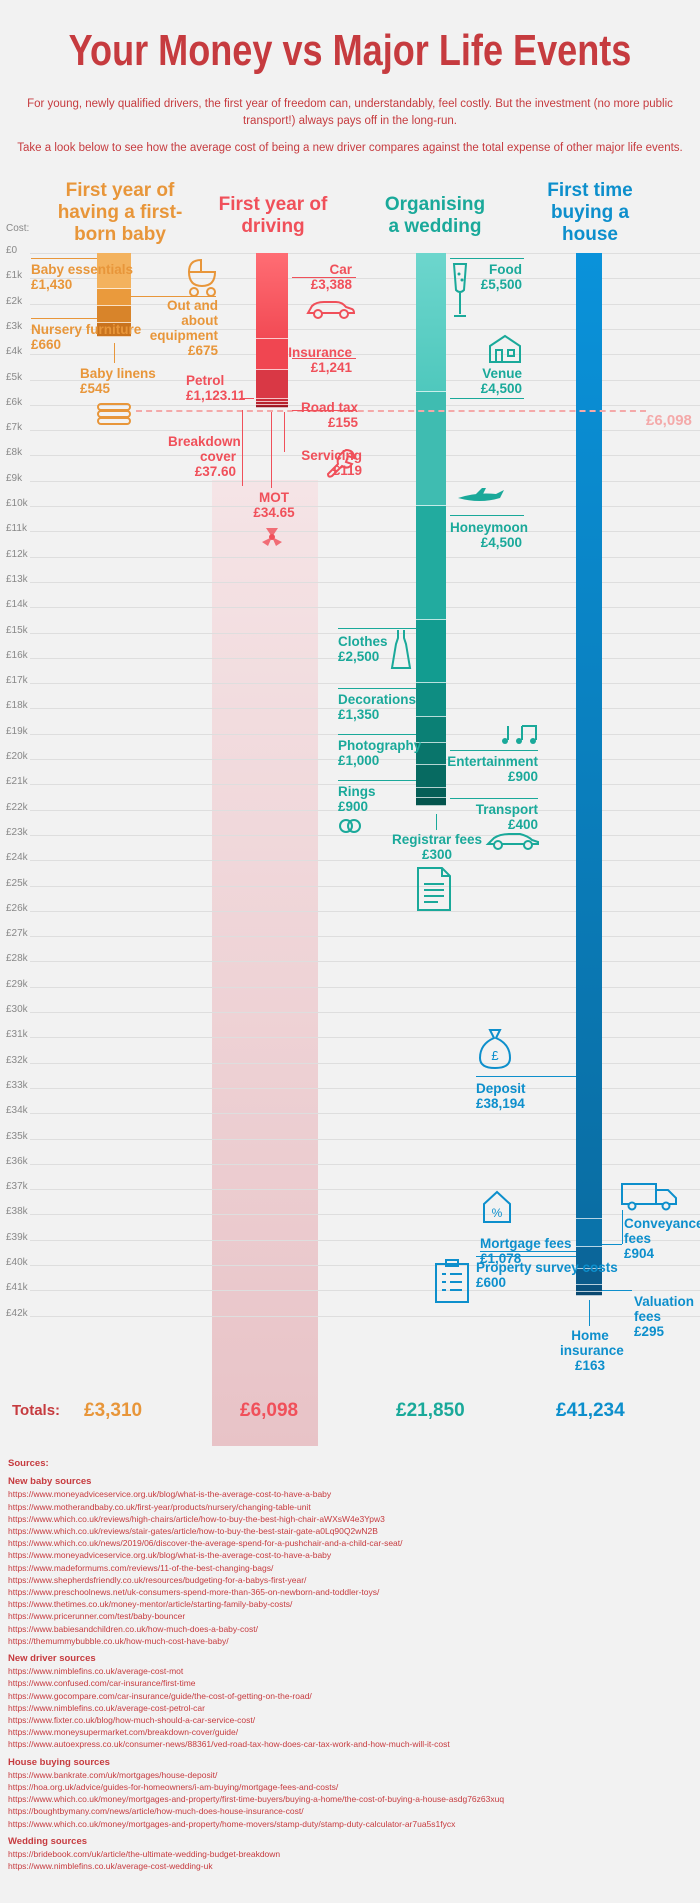 The height and width of the screenshot is (1903, 700). What do you see at coordinates (14, 453) in the screenshot?
I see `y-tick-label: £8k` at bounding box center [14, 453].